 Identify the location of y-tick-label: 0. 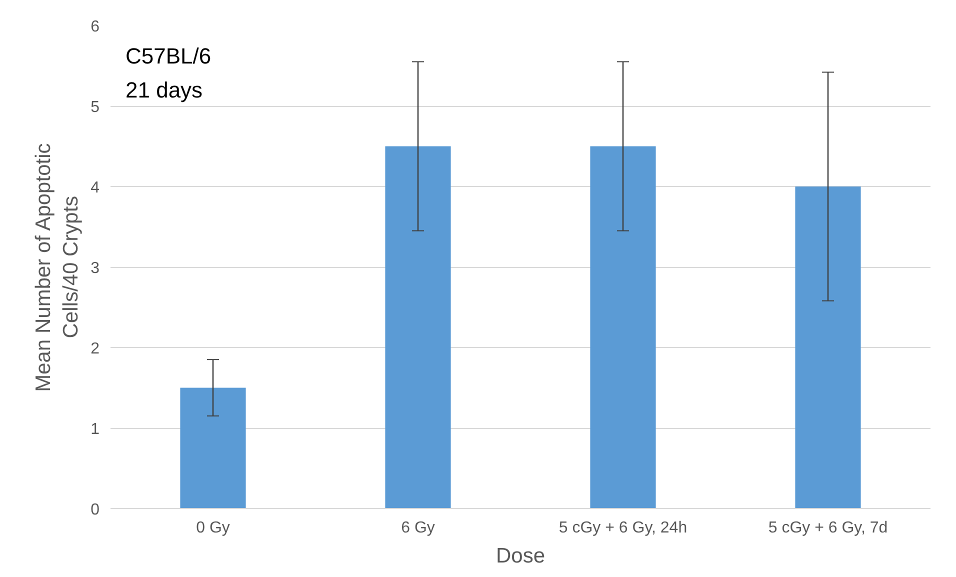
(95, 510).